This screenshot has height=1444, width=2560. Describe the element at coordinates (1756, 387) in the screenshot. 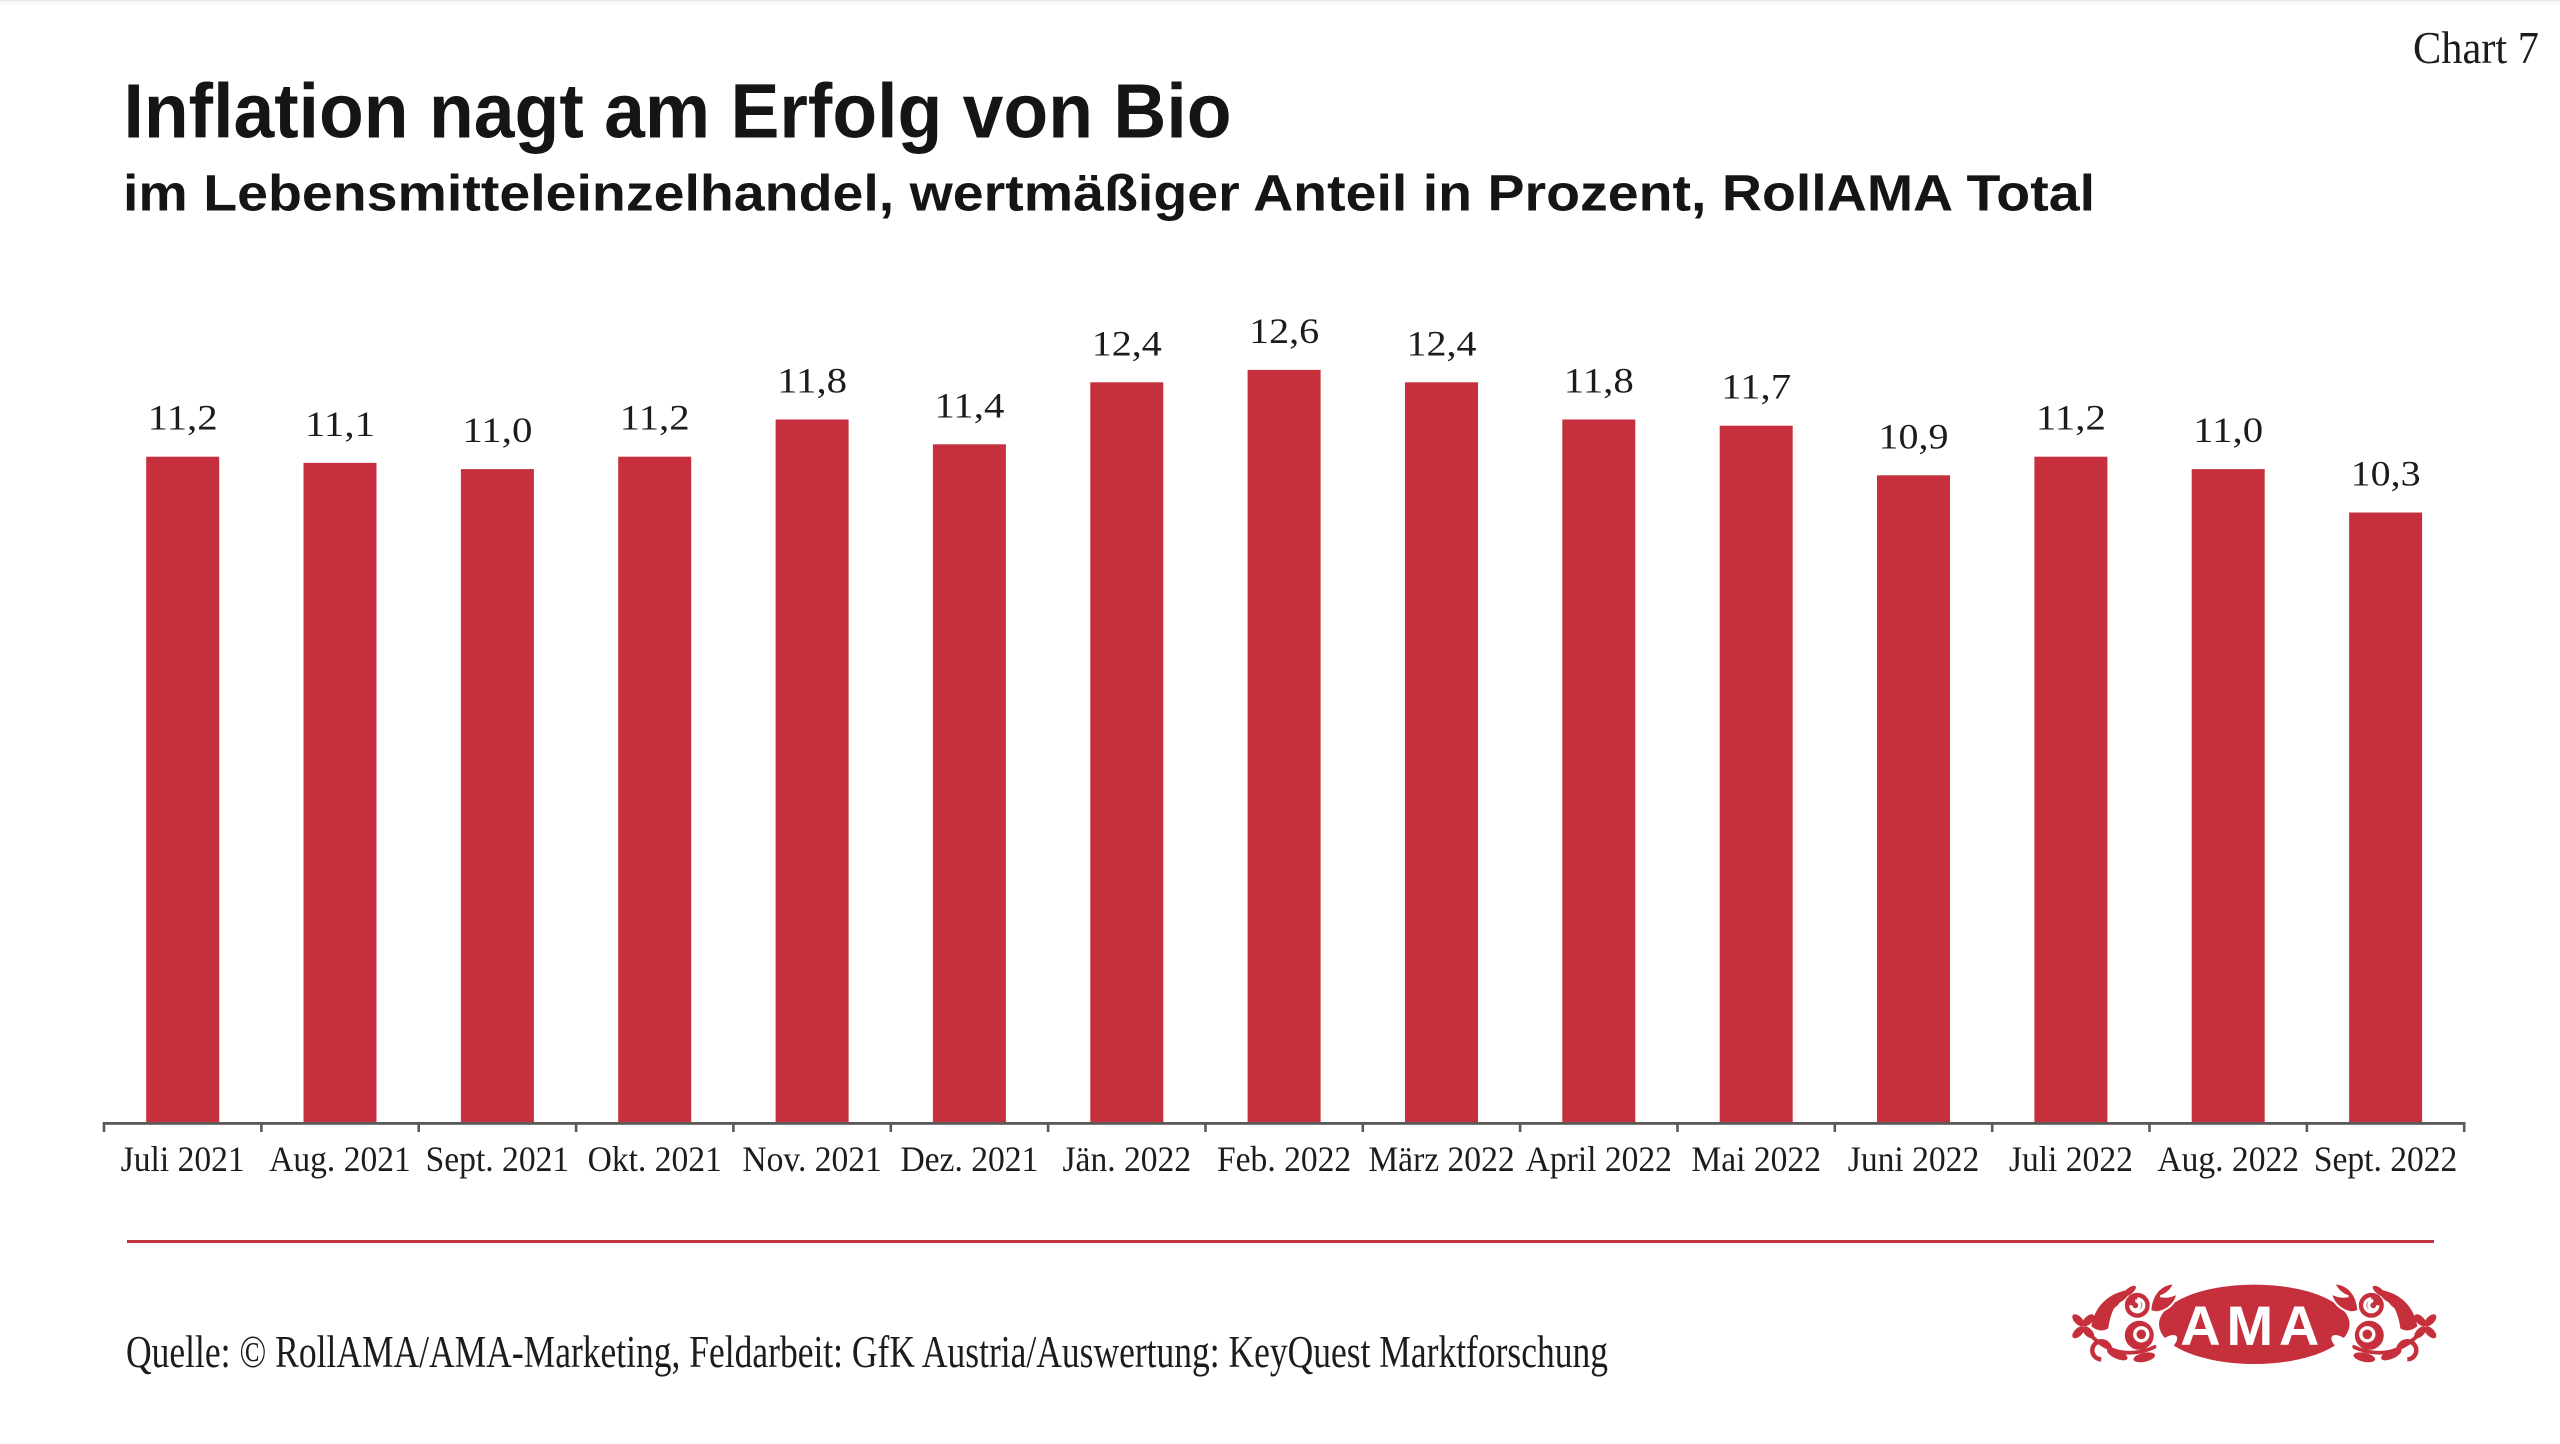

I see `svg-text: 11,7` at that location.